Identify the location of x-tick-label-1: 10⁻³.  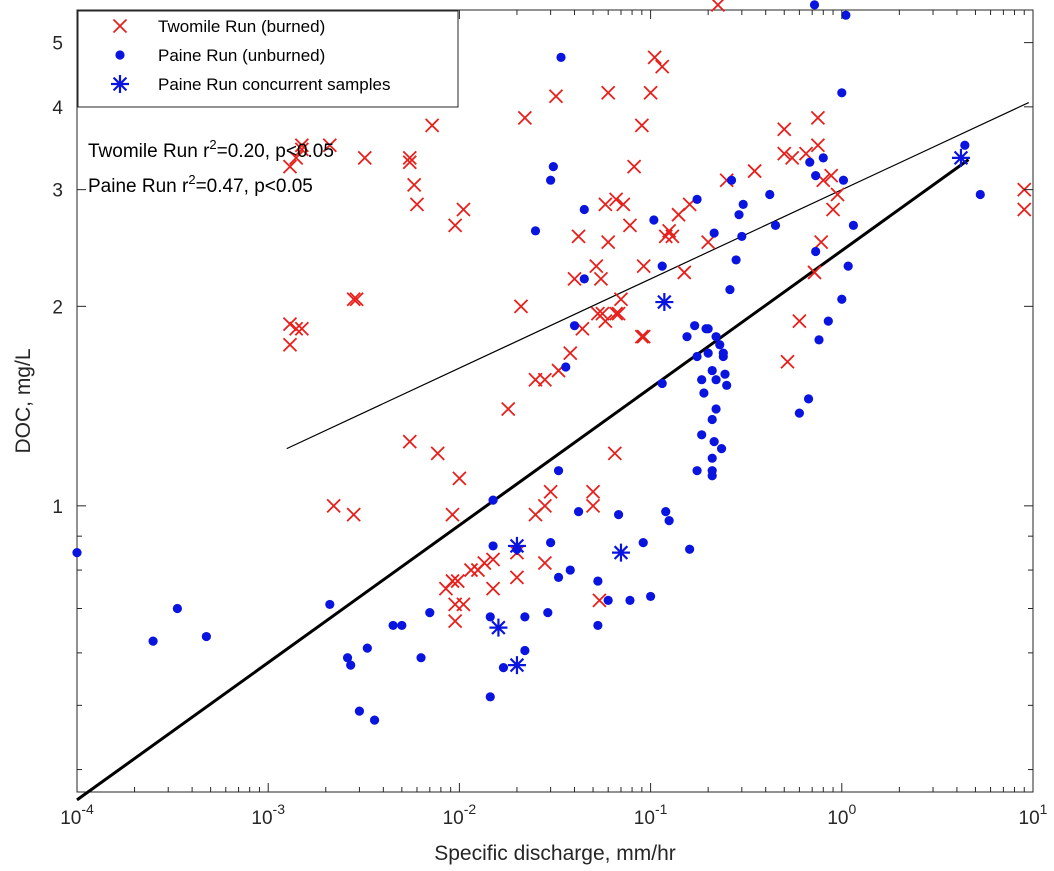
(268, 815).